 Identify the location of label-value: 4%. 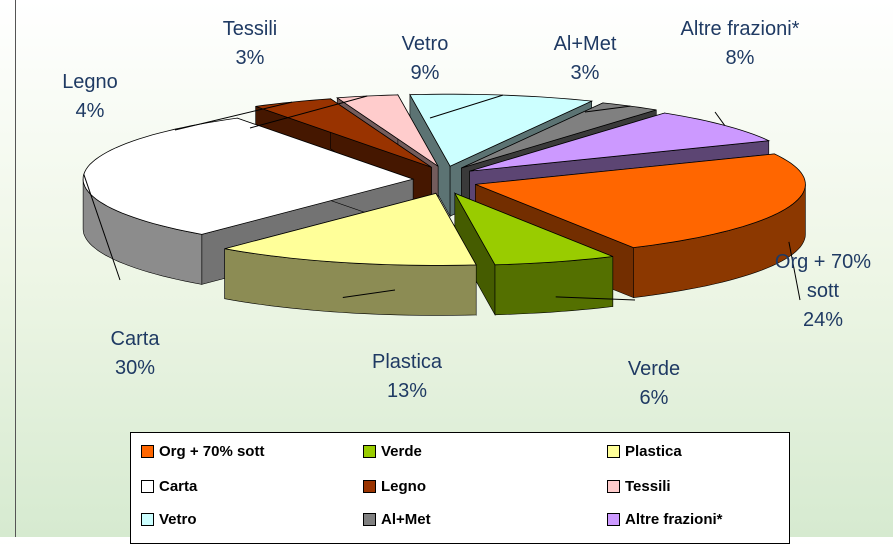
(90, 111).